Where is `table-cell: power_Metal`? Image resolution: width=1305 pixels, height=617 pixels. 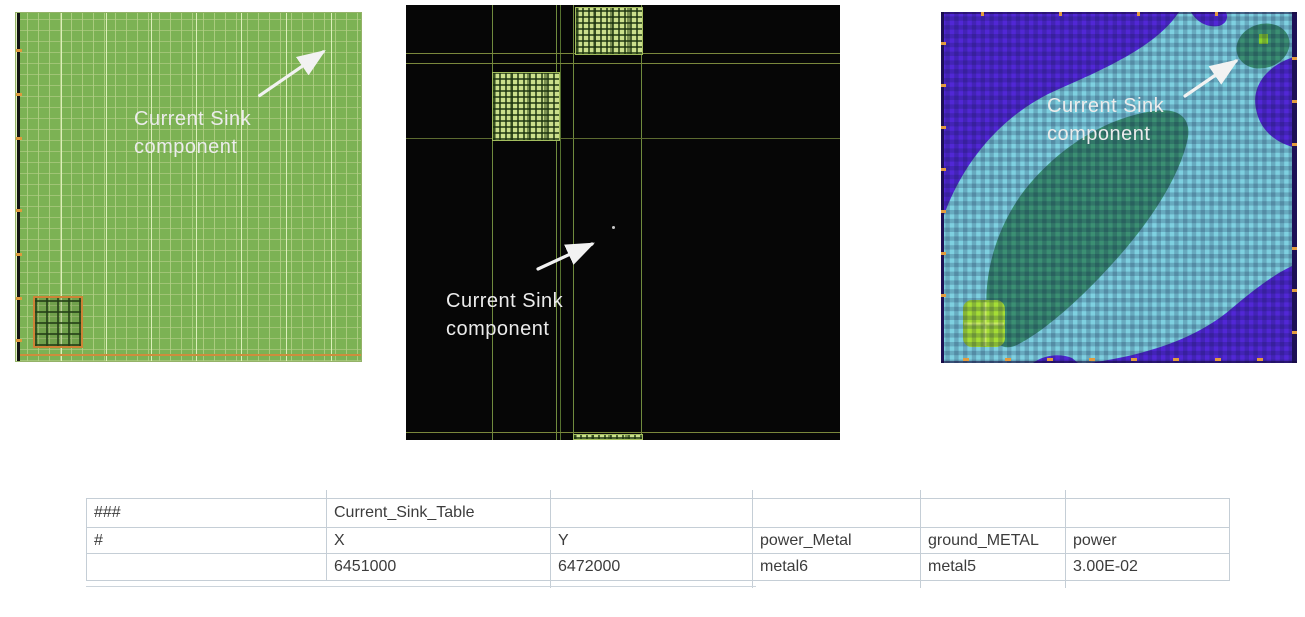
table-cell: power_Metal is located at coordinates (836, 540).